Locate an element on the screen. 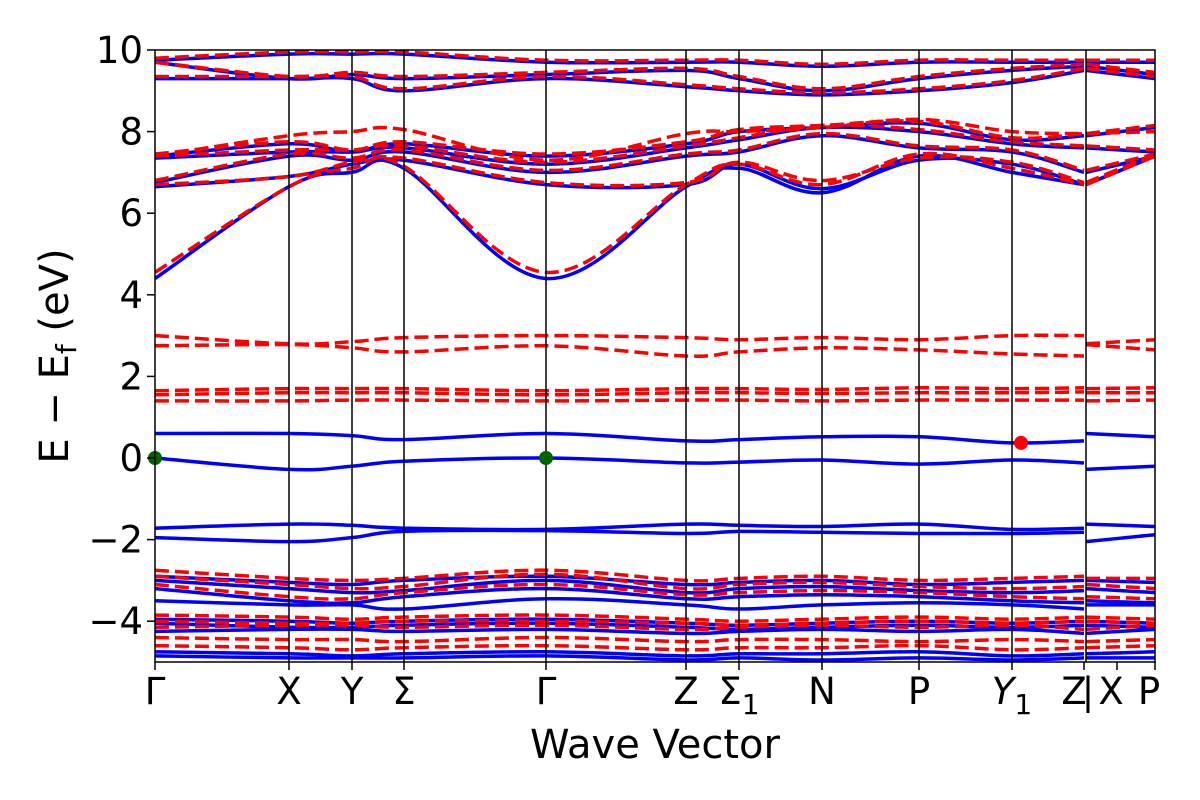 The height and width of the screenshot is (800, 1200). y-tick-label: −4 is located at coordinates (115, 621).